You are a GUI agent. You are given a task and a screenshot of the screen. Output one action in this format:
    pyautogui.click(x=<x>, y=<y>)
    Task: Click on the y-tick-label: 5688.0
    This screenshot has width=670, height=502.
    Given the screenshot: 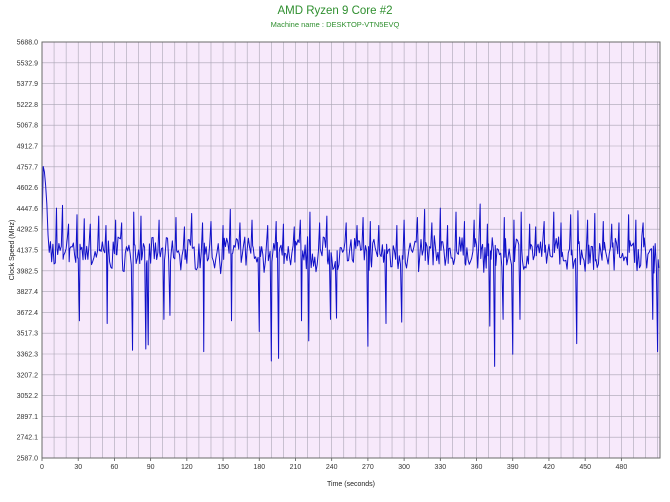 What is the action you would take?
    pyautogui.click(x=28, y=43)
    